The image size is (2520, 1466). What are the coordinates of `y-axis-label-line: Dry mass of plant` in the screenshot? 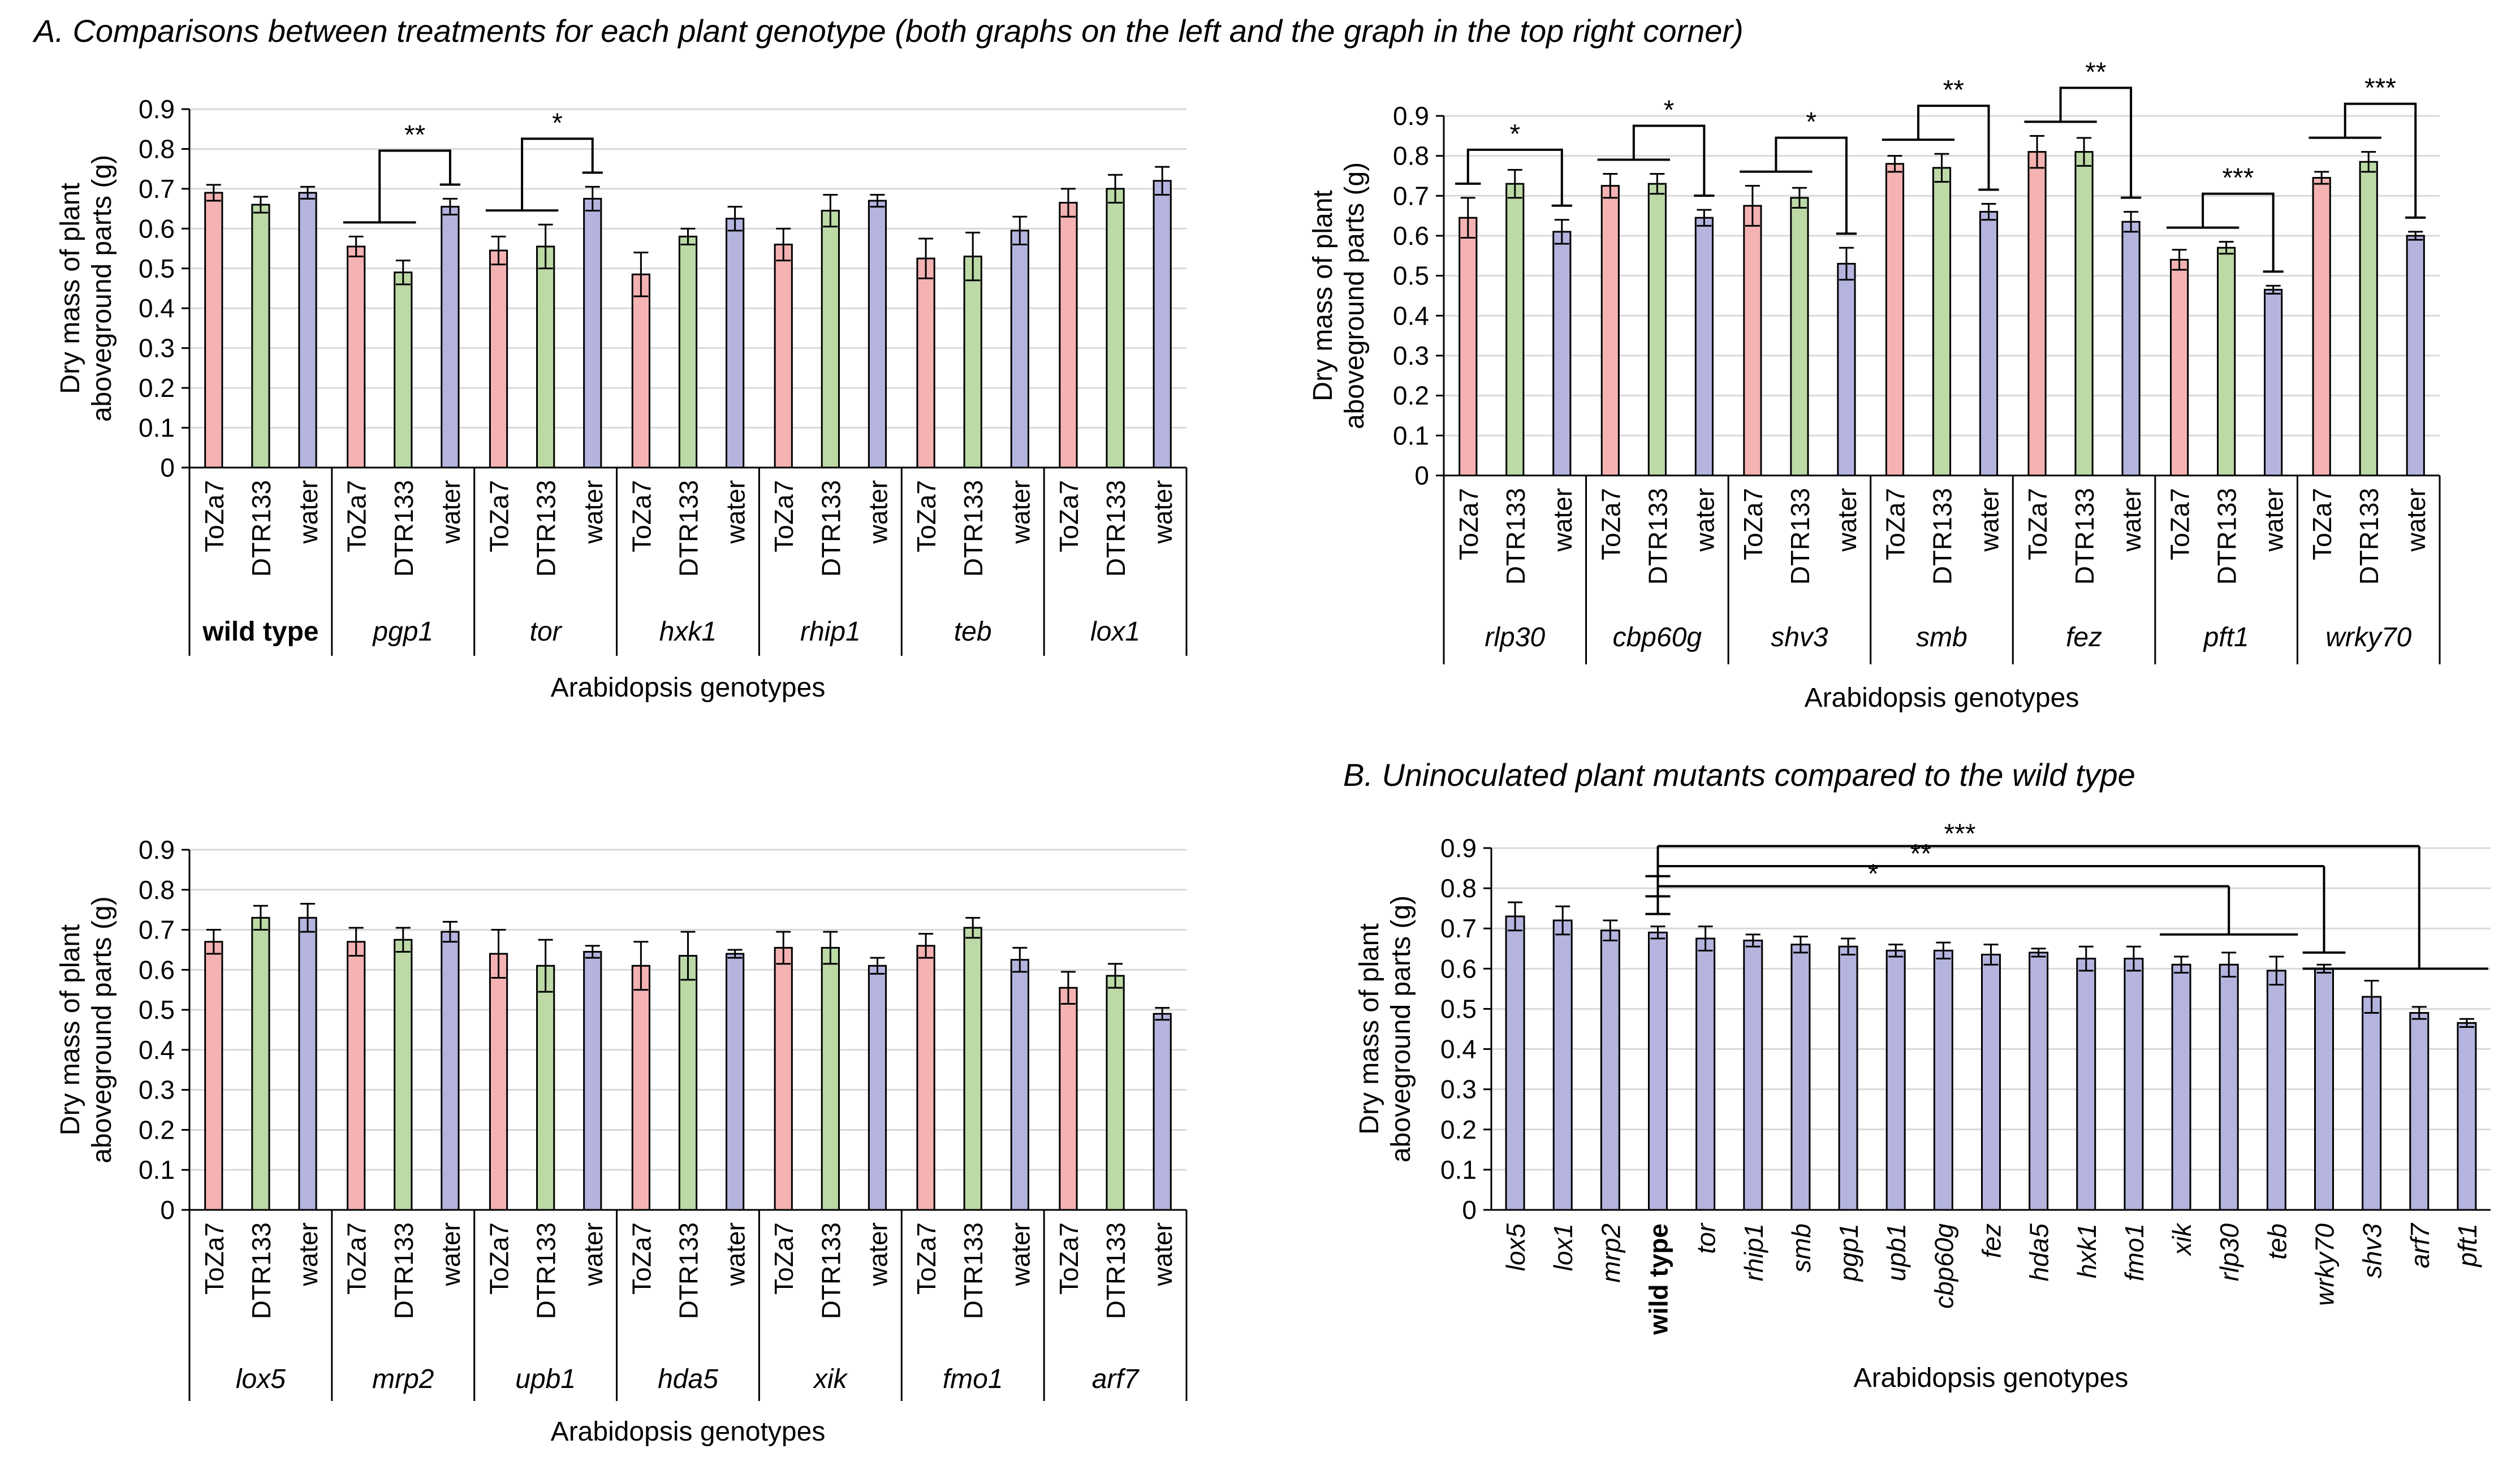 It's located at (1323, 295).